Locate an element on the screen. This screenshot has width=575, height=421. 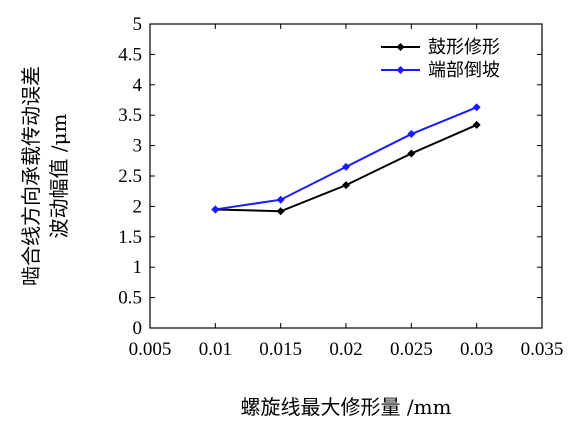
legend-label-series-1: 鼓形修形 is located at coordinates (464, 47).